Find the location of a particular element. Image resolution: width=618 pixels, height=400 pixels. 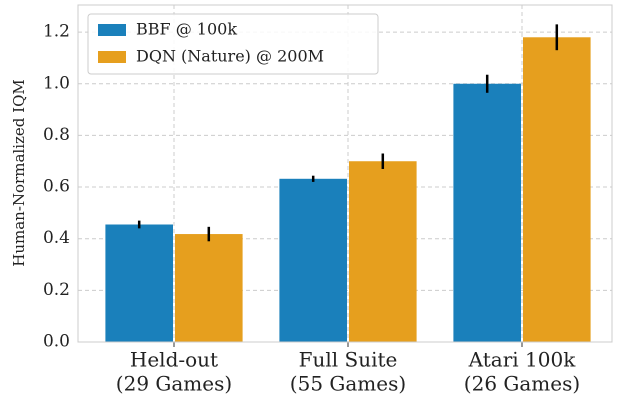

y-axis-label: Human-Normalized IQM is located at coordinates (19, 172).